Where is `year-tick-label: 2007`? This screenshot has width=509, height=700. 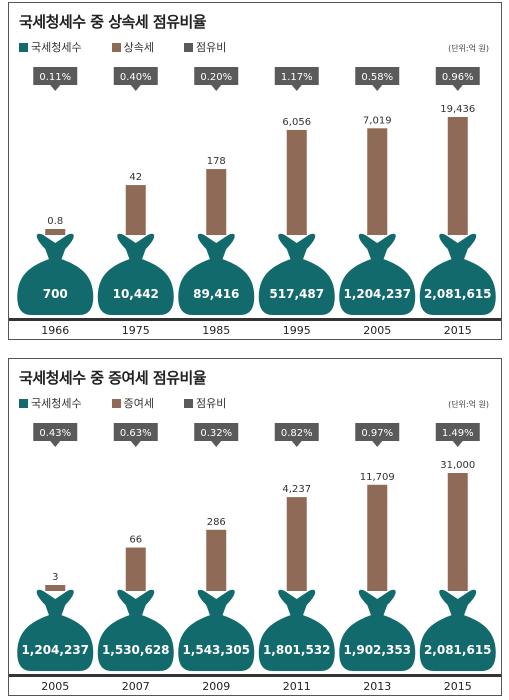 year-tick-label: 2007 is located at coordinates (136, 686).